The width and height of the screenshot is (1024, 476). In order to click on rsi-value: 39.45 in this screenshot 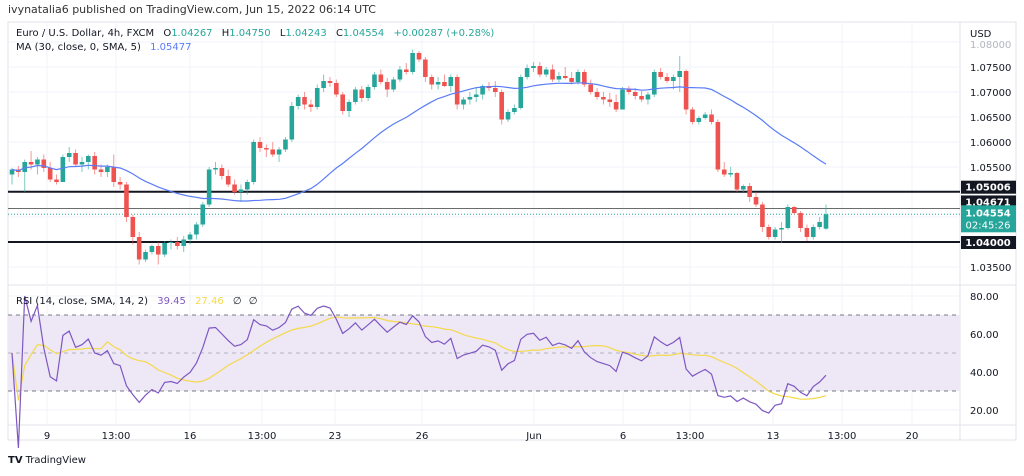, I will do `click(171, 301)`.